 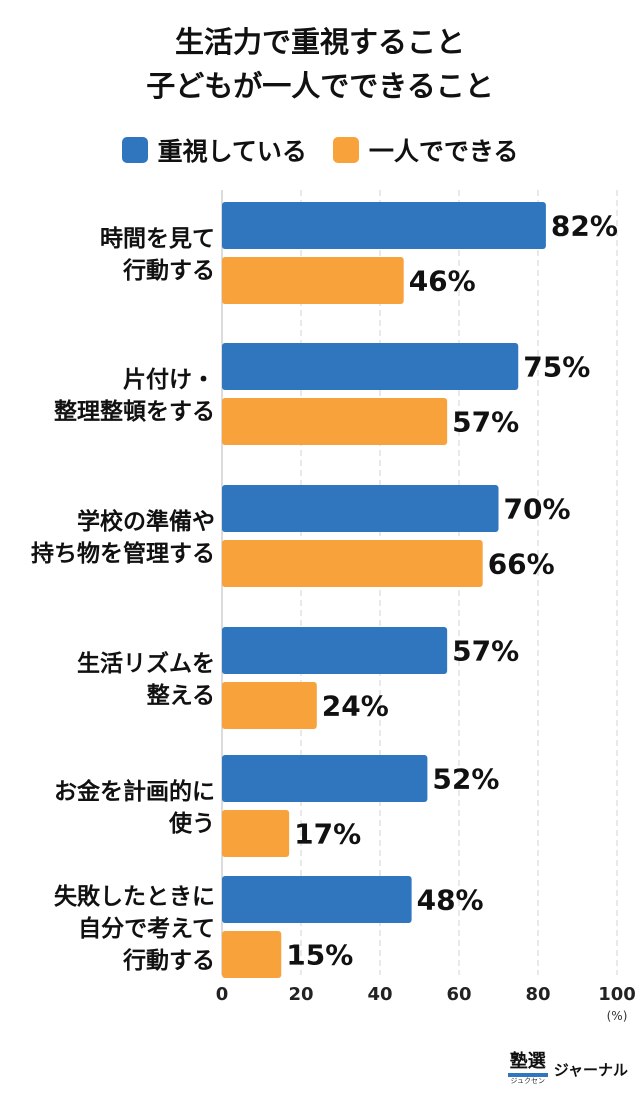 I want to click on category-label-5-line-0: 失敗したときに, so click(x=134, y=897).